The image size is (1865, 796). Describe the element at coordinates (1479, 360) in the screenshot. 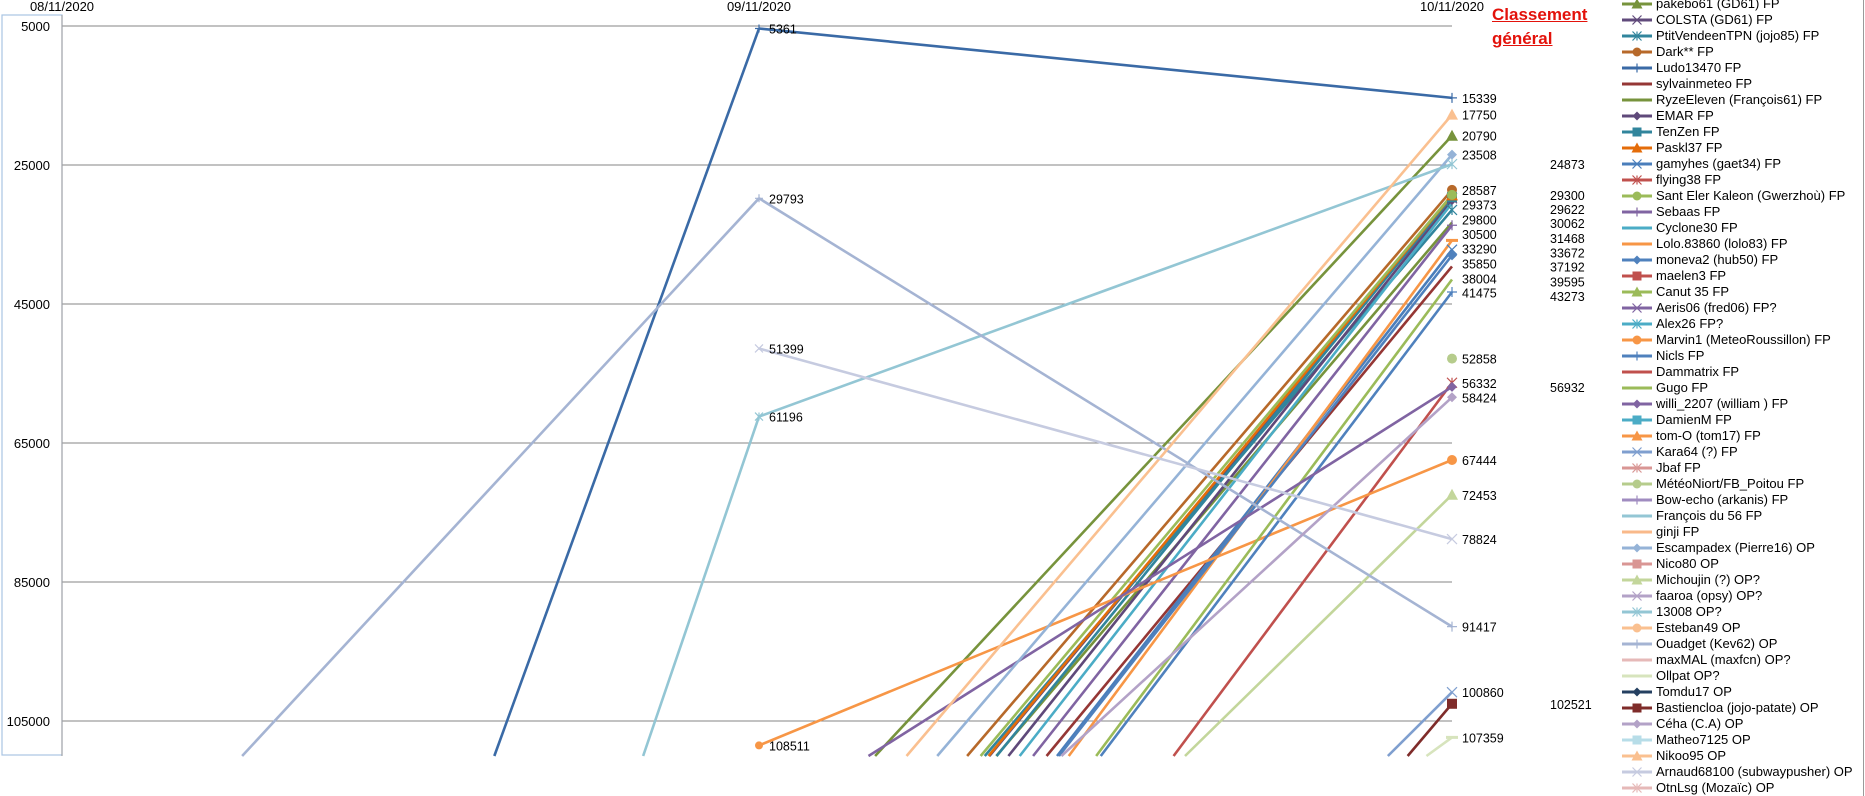

I see `data-label: 52858` at that location.